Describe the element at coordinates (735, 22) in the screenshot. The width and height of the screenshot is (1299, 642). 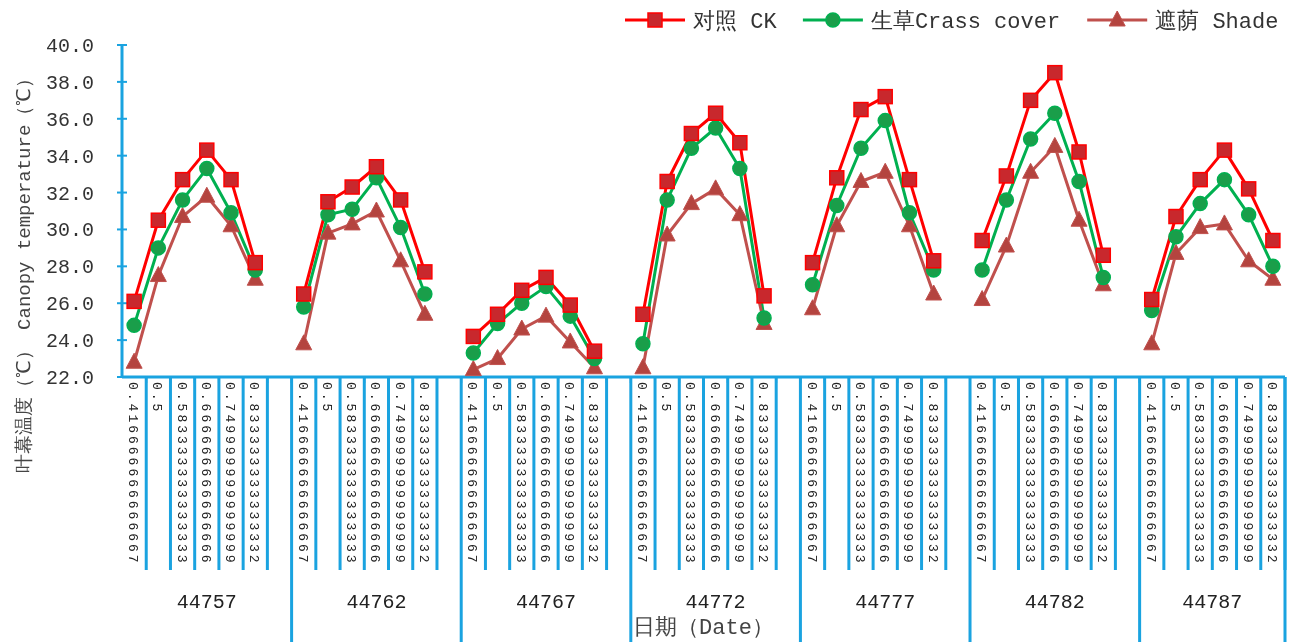
I see `legend-label: 对照 CK` at that location.